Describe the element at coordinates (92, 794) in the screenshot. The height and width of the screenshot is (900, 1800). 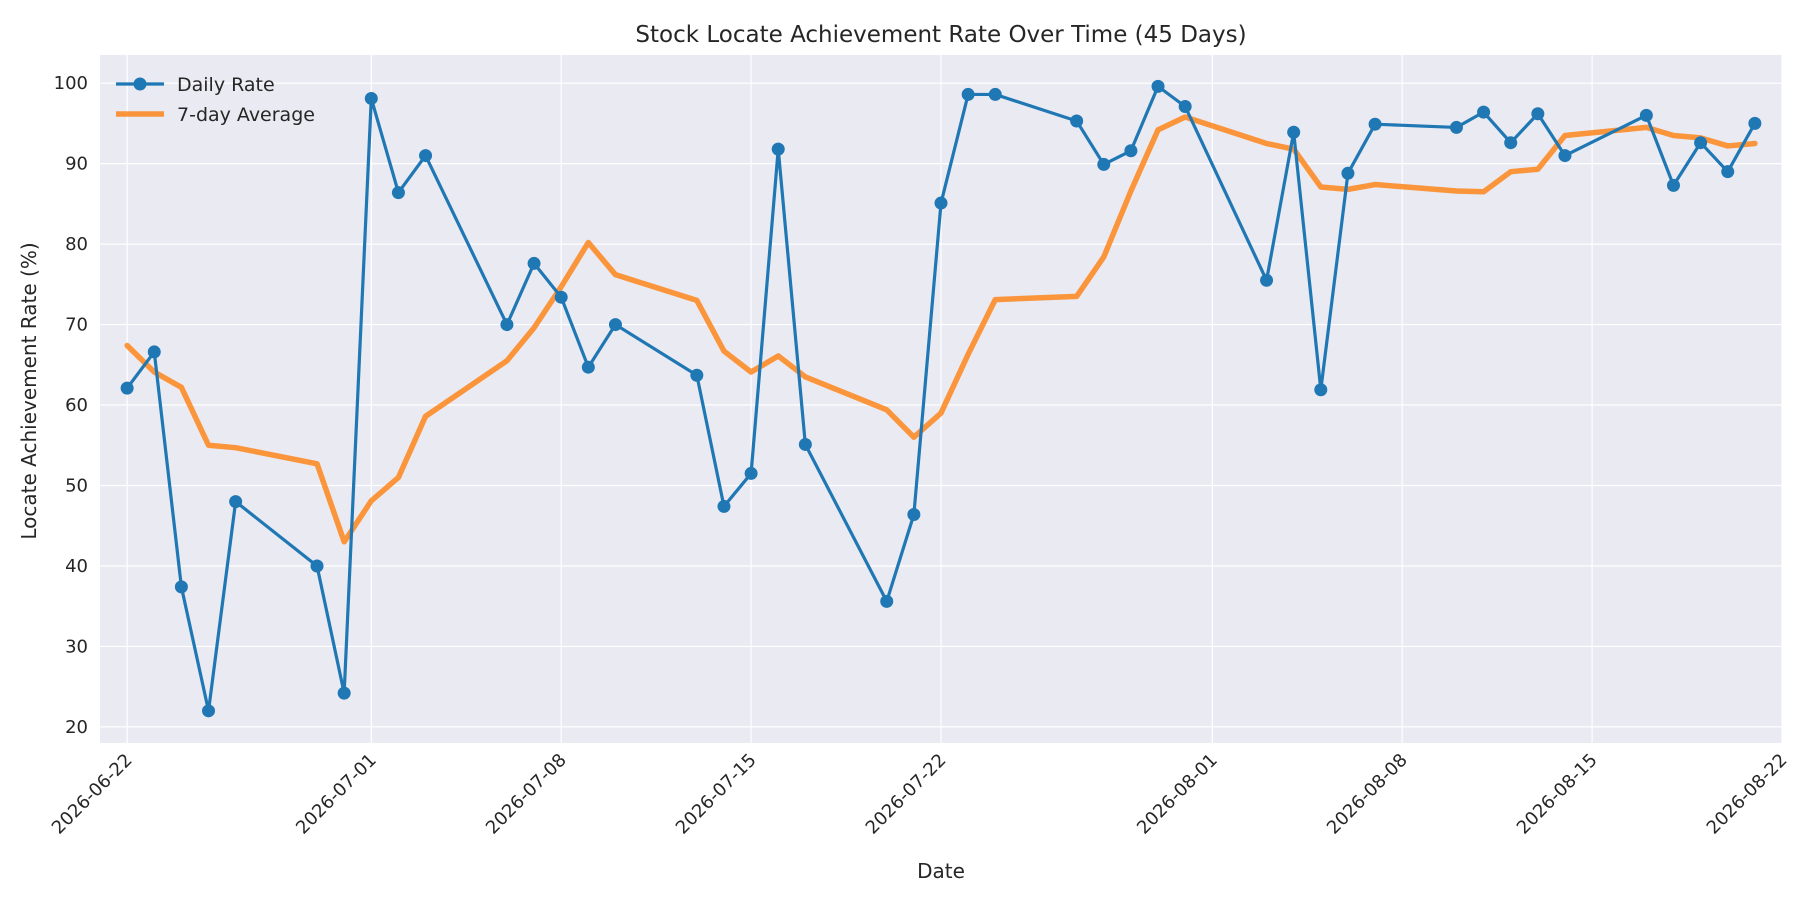
I see `x-tick-label: 2026-06-22` at that location.